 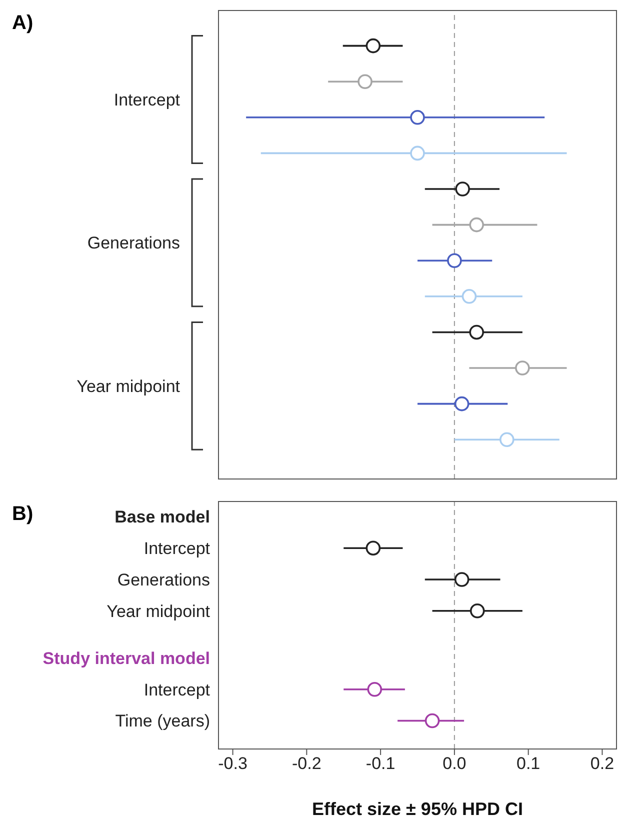 What do you see at coordinates (233, 764) in the screenshot?
I see `x-tick-label: -0.3` at bounding box center [233, 764].